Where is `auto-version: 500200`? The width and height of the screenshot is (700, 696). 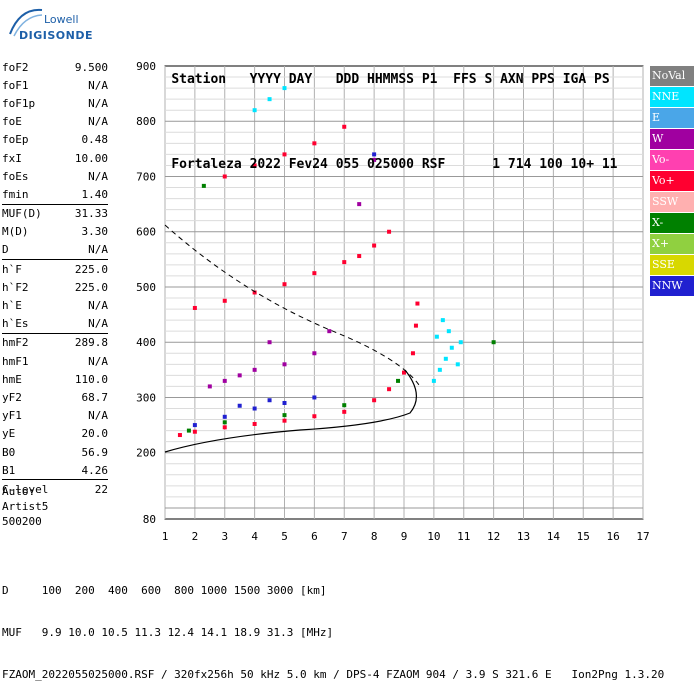 auto-version: 500200 is located at coordinates (22, 521).